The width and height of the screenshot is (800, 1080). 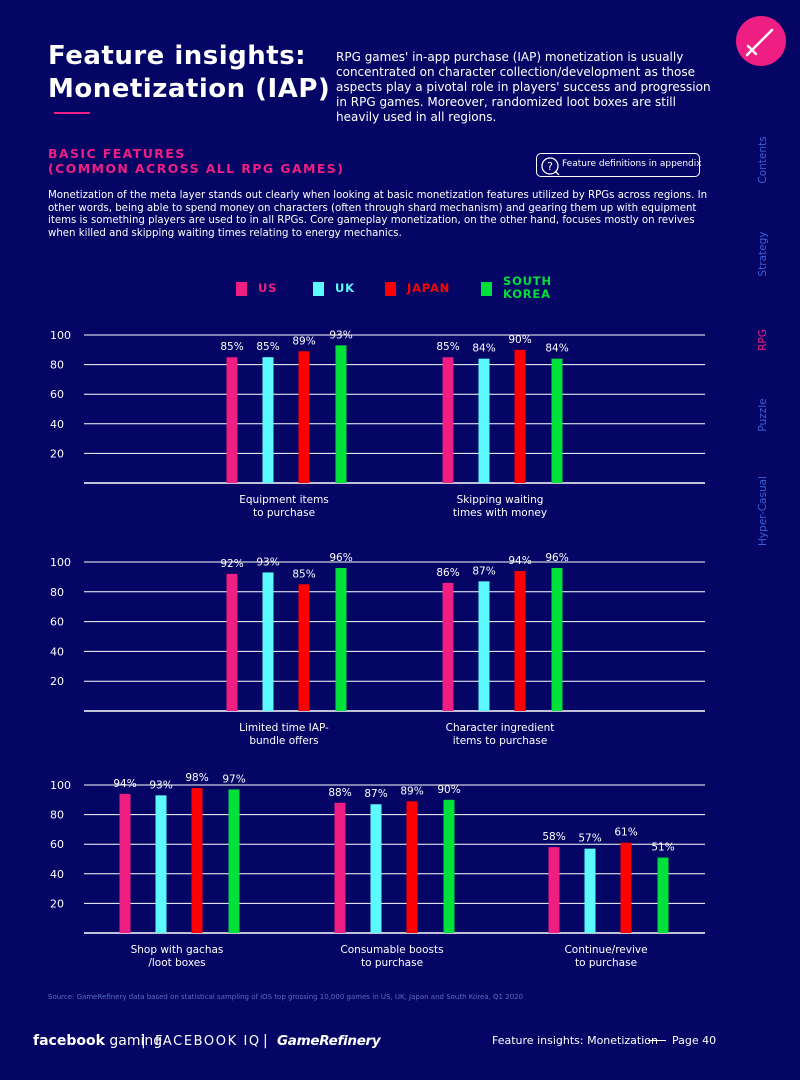 What do you see at coordinates (339, 793) in the screenshot?
I see `bar-value-label: 88%` at bounding box center [339, 793].